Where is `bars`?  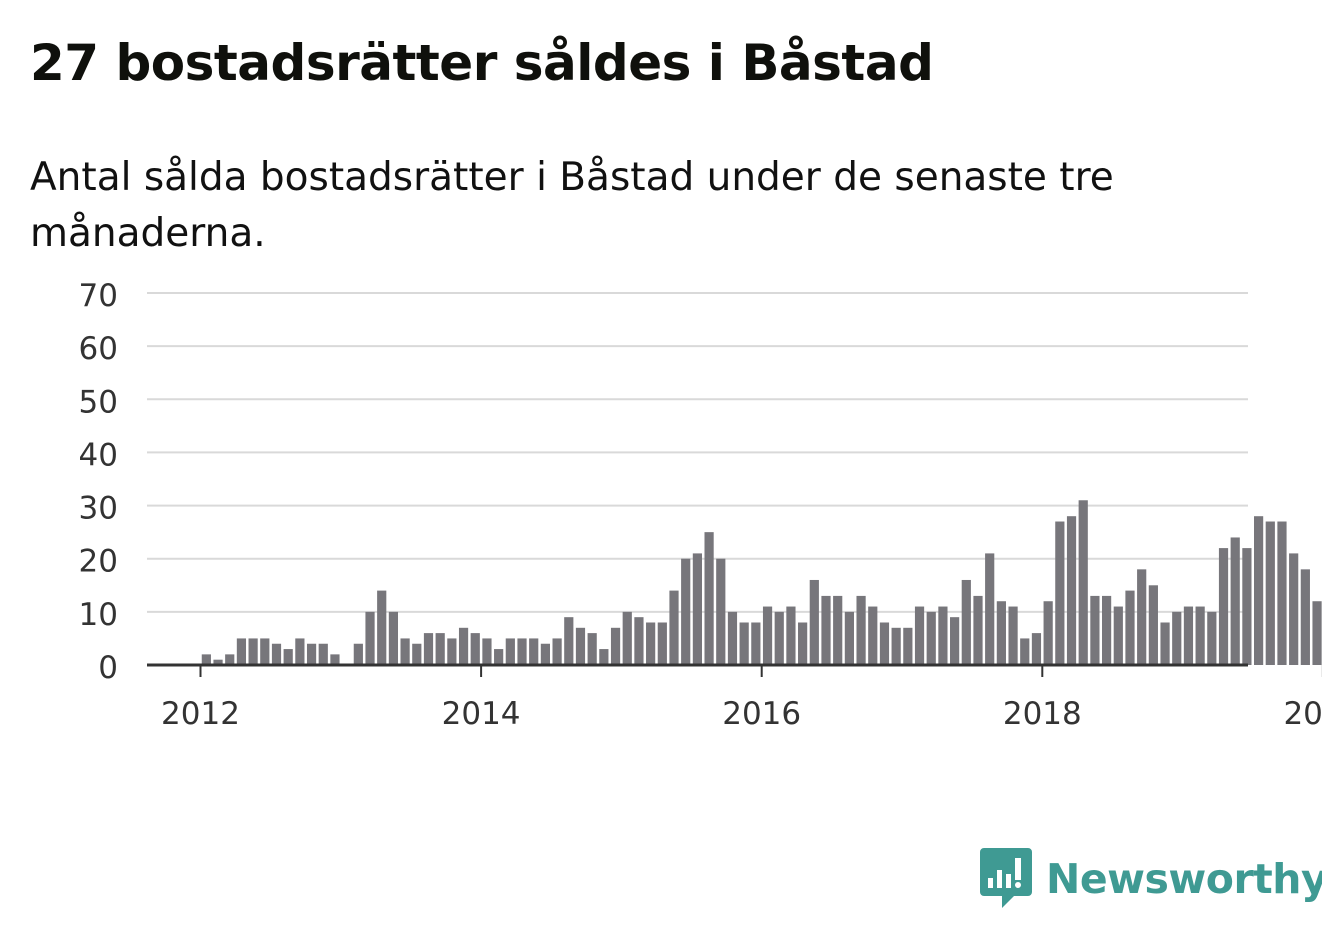
bars is located at coordinates (761, 582).